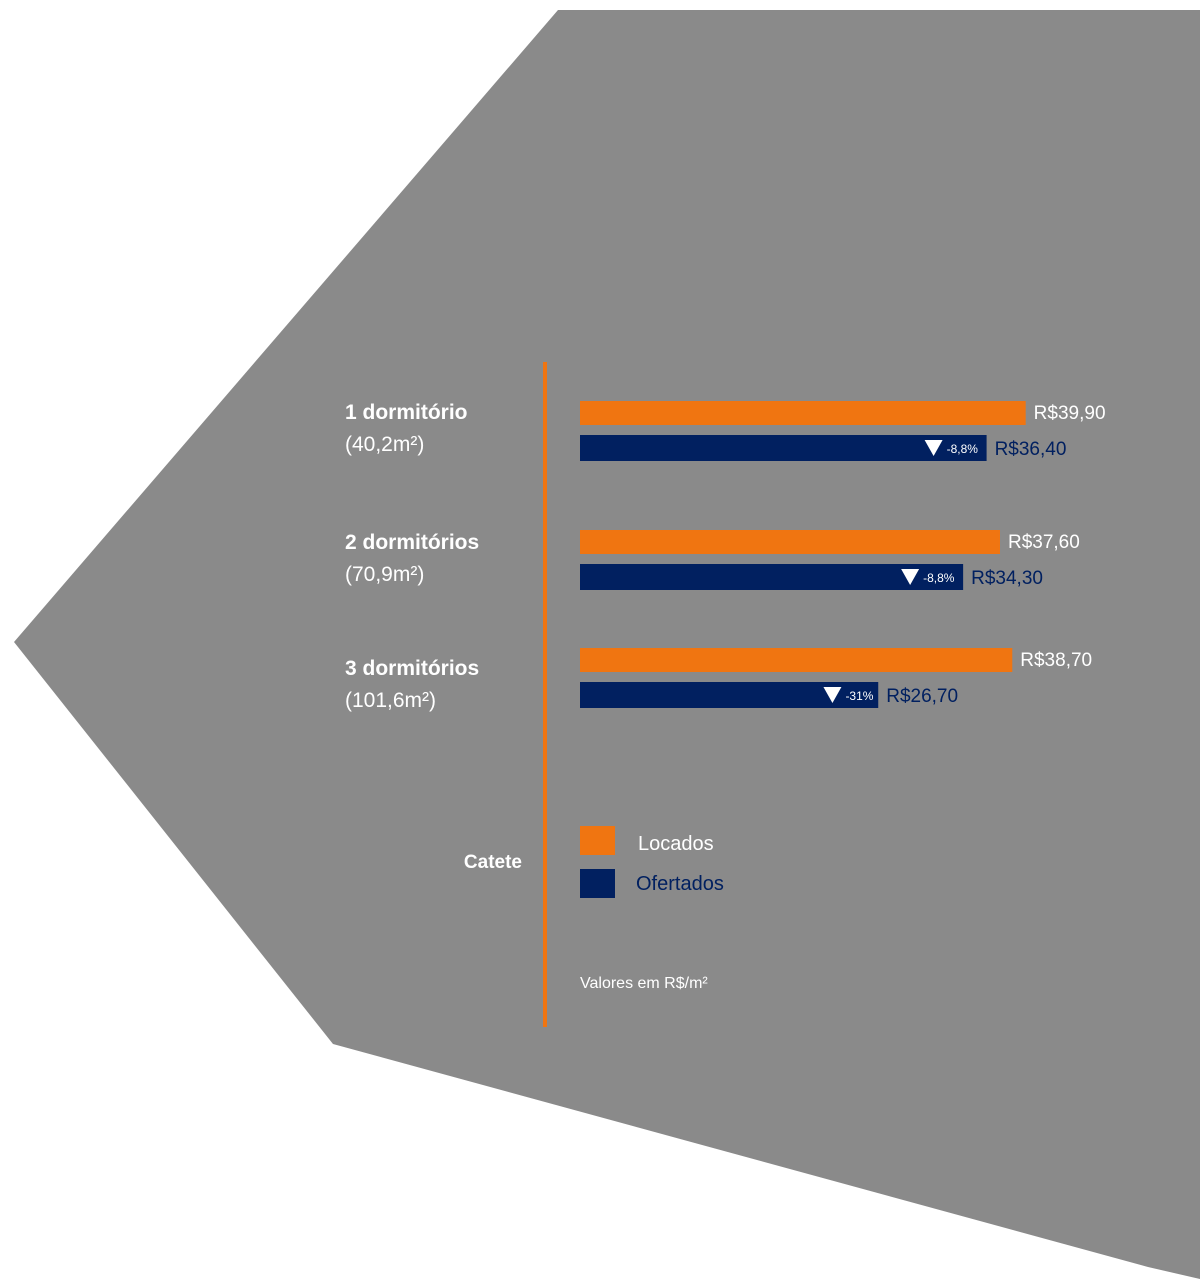 This screenshot has height=1279, width=1200. I want to click on category-label-2: 2 dormitórios, so click(412, 542).